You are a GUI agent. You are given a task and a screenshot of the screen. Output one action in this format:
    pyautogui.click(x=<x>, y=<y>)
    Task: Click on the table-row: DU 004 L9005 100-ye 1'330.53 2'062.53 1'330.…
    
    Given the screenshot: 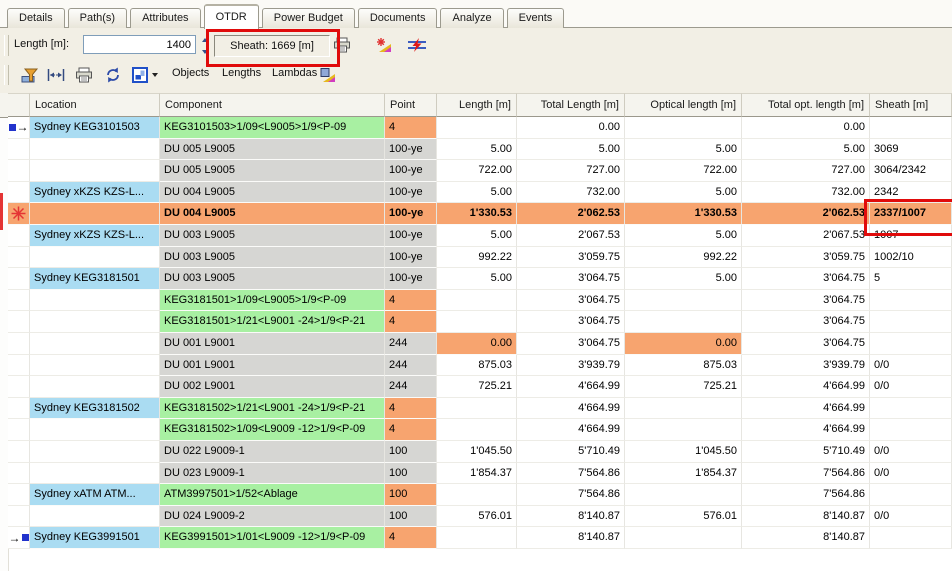 What is the action you would take?
    pyautogui.click(x=480, y=214)
    